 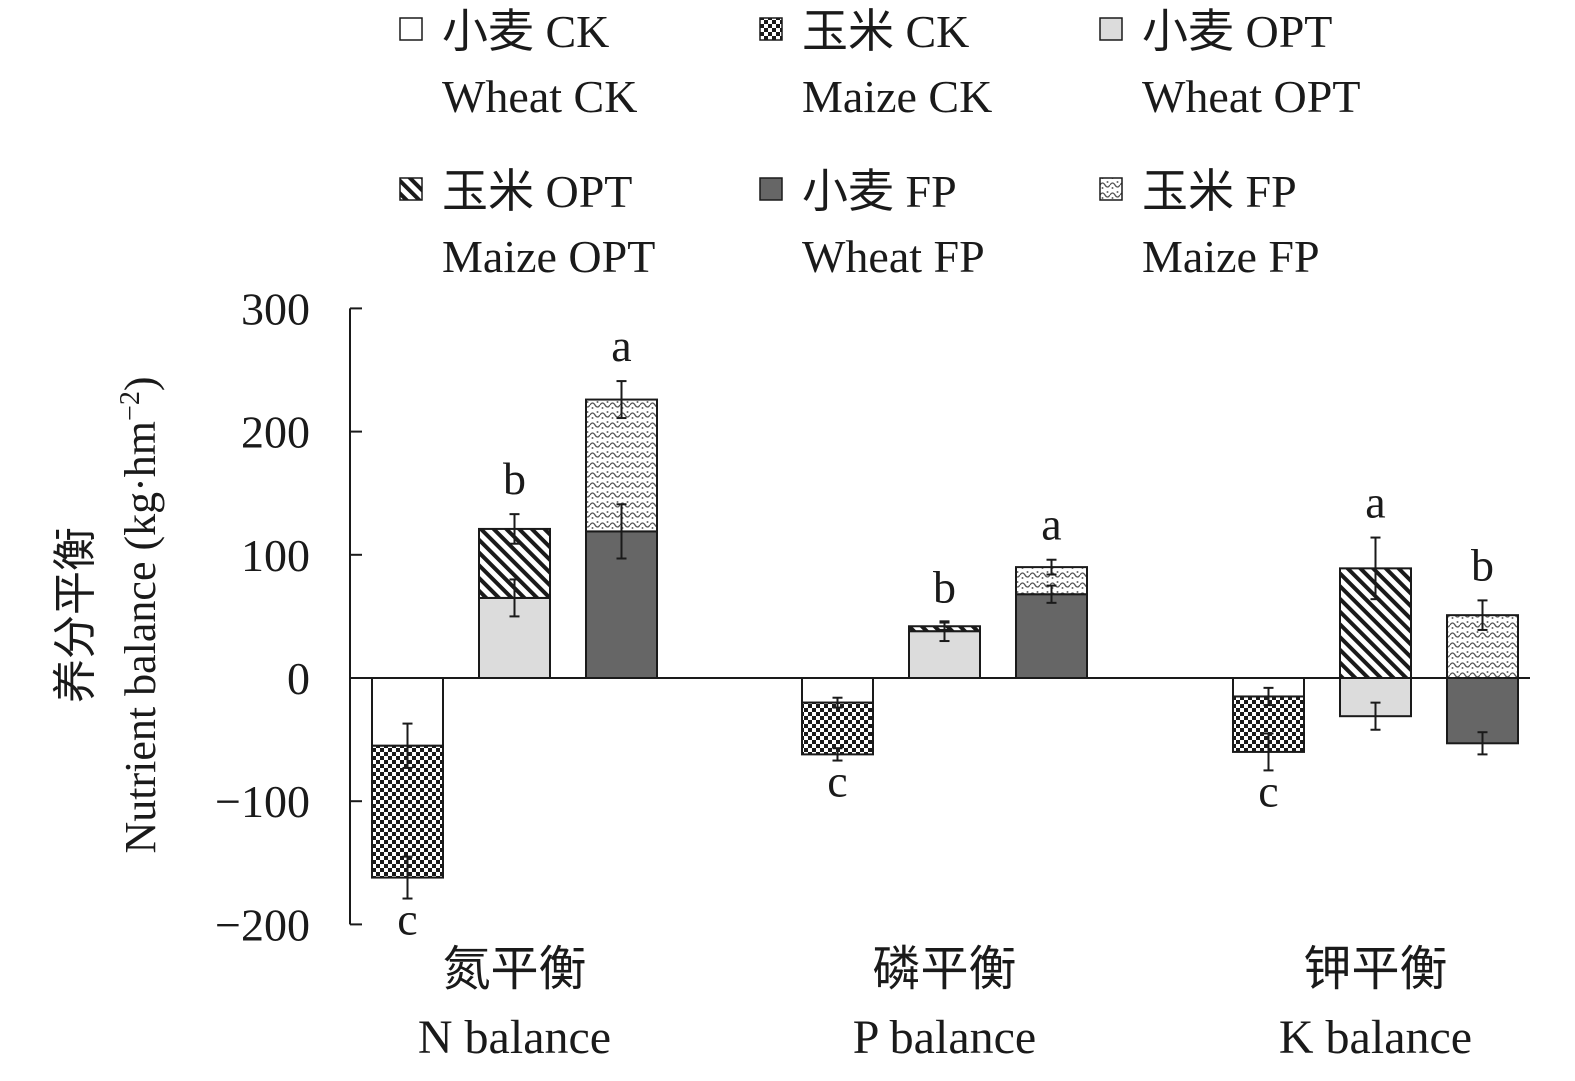 What do you see at coordinates (945, 1003) in the screenshot?
I see `x-axis-labels: 氮平衡 N balance 磷平衡 P balance 钾平衡 K balance` at bounding box center [945, 1003].